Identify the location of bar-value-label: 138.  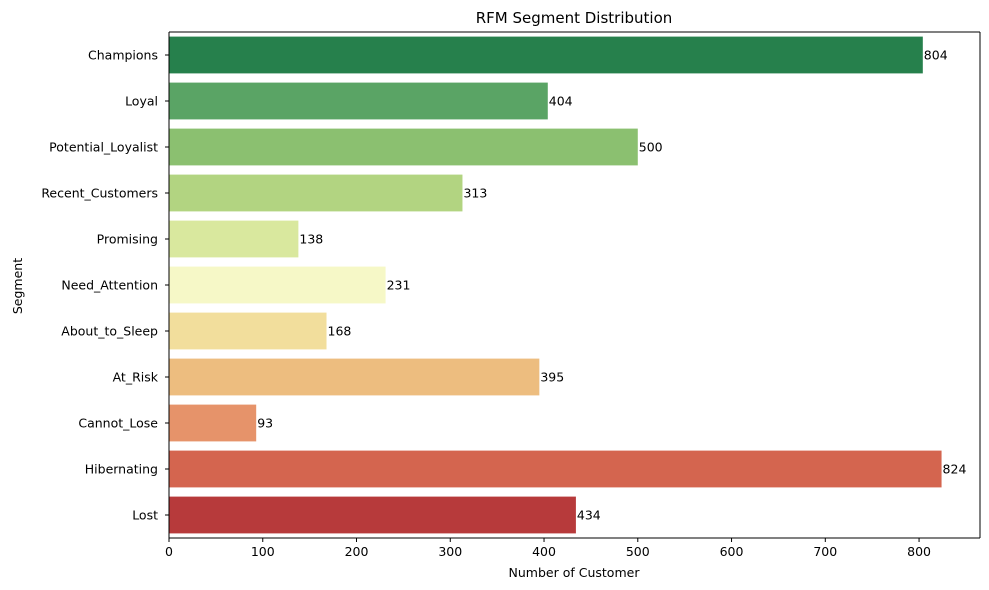
(311, 239).